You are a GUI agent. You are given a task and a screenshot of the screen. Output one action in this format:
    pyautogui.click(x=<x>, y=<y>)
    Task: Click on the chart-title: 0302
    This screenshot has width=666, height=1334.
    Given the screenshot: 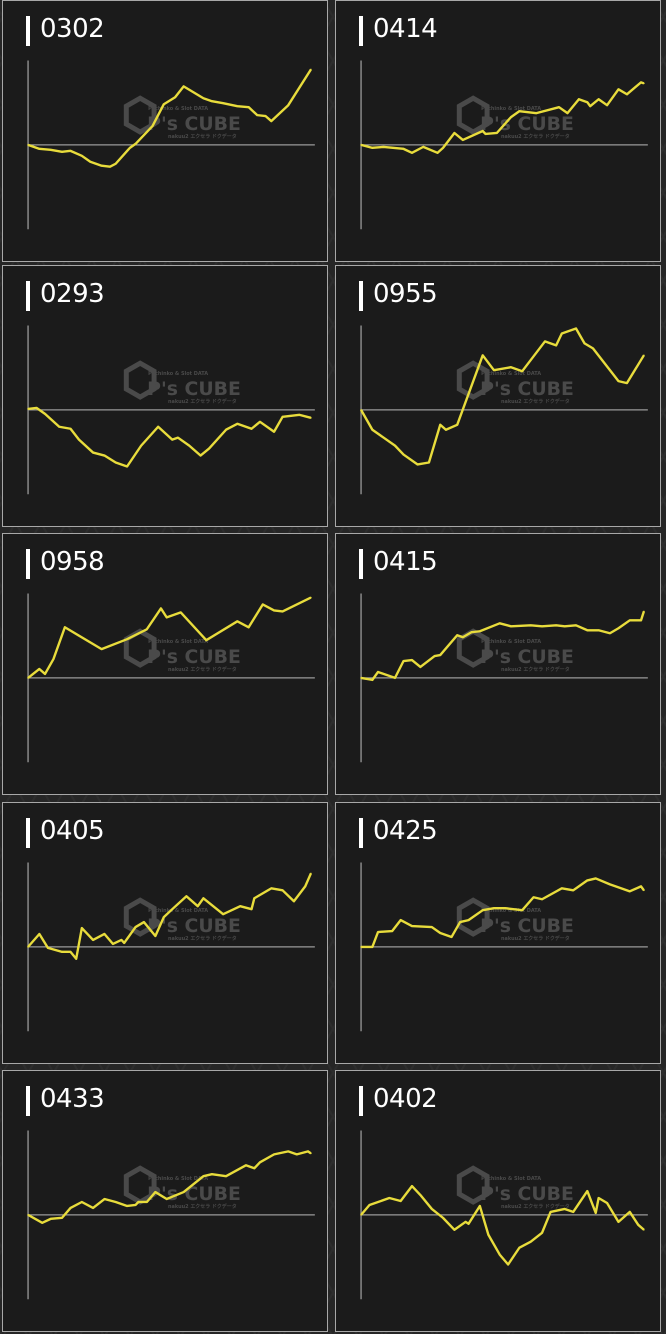 What is the action you would take?
    pyautogui.click(x=72, y=29)
    